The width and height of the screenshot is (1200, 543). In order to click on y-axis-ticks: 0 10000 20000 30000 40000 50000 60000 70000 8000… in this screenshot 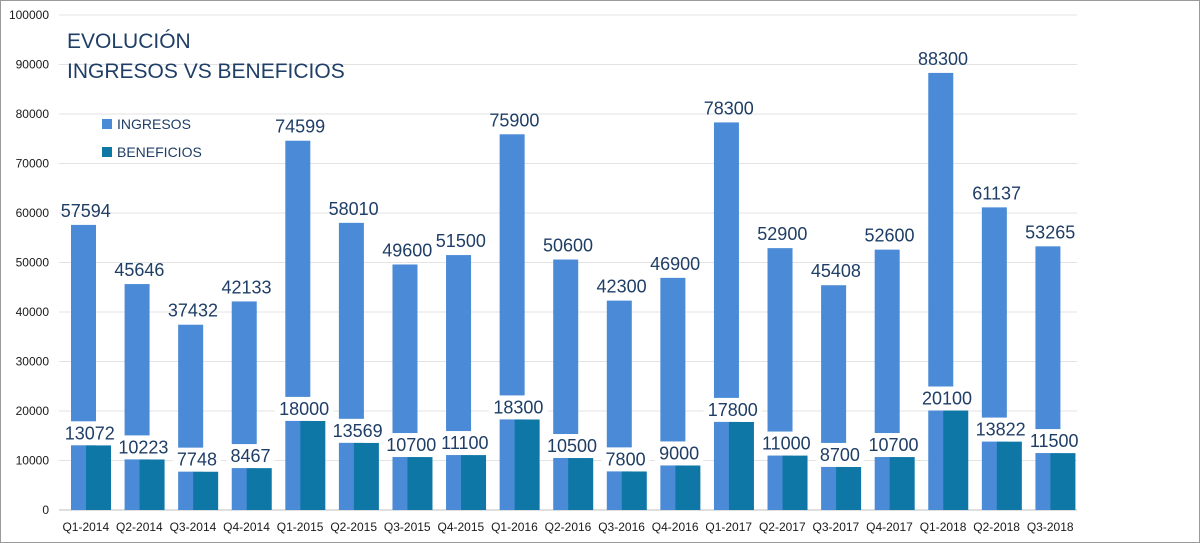, I will do `click(29, 262)`.